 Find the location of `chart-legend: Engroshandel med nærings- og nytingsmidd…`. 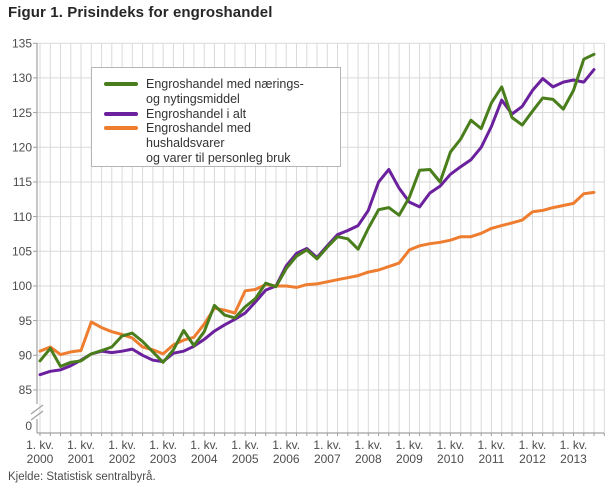

chart-legend: Engroshandel med nærings- og nytingsmidd… is located at coordinates (216, 117).